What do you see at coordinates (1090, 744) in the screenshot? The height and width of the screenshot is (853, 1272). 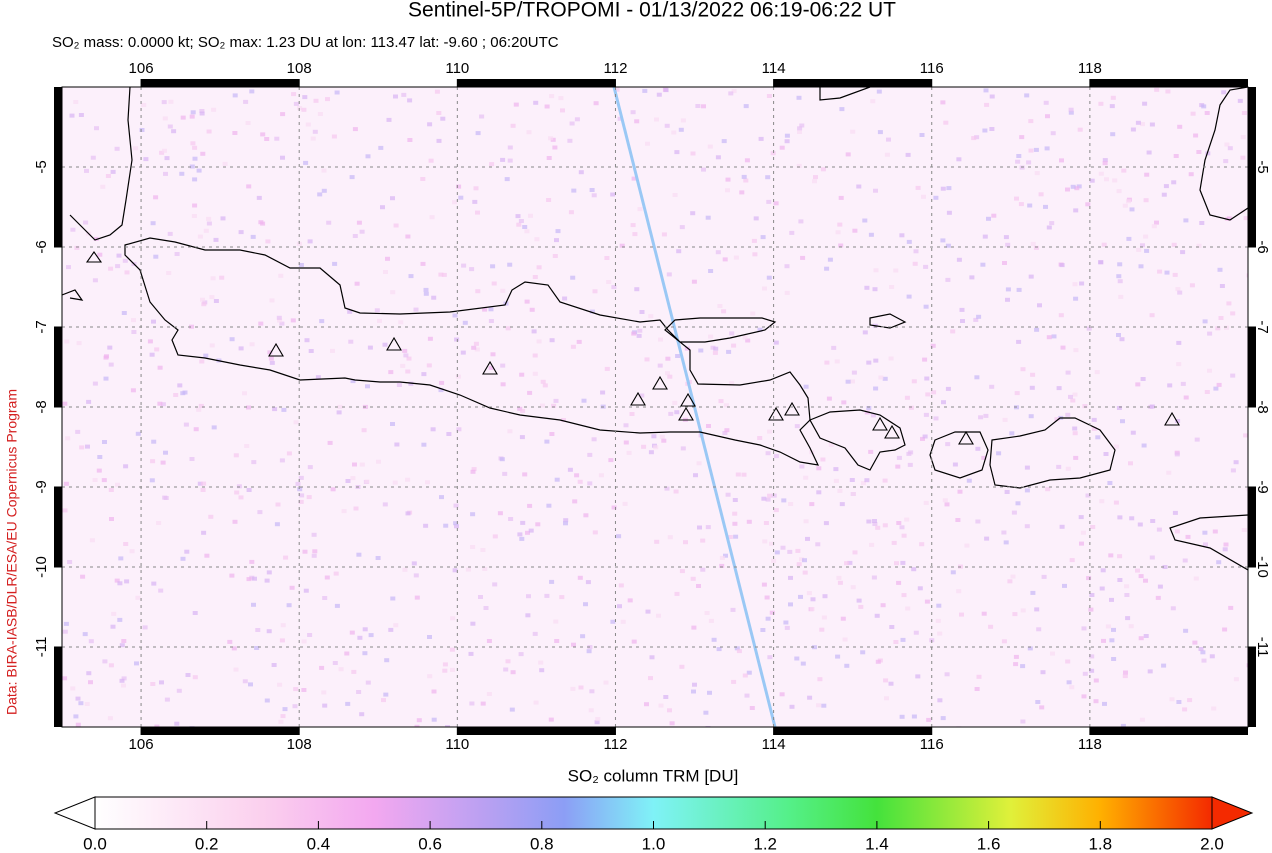 I see `x-tick-label: 118` at bounding box center [1090, 744].